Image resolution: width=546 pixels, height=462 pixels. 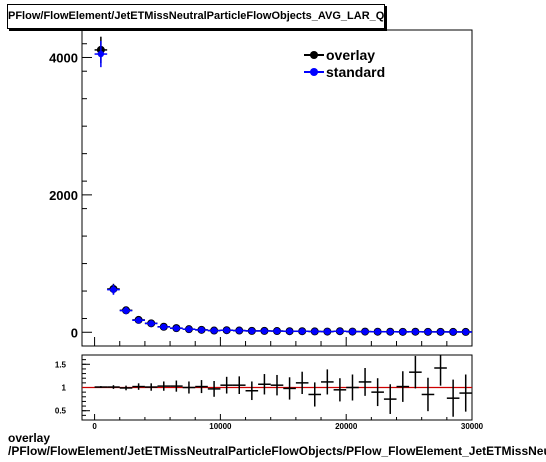 I want to click on ratio-x-tick-label: 20000, so click(x=346, y=426).